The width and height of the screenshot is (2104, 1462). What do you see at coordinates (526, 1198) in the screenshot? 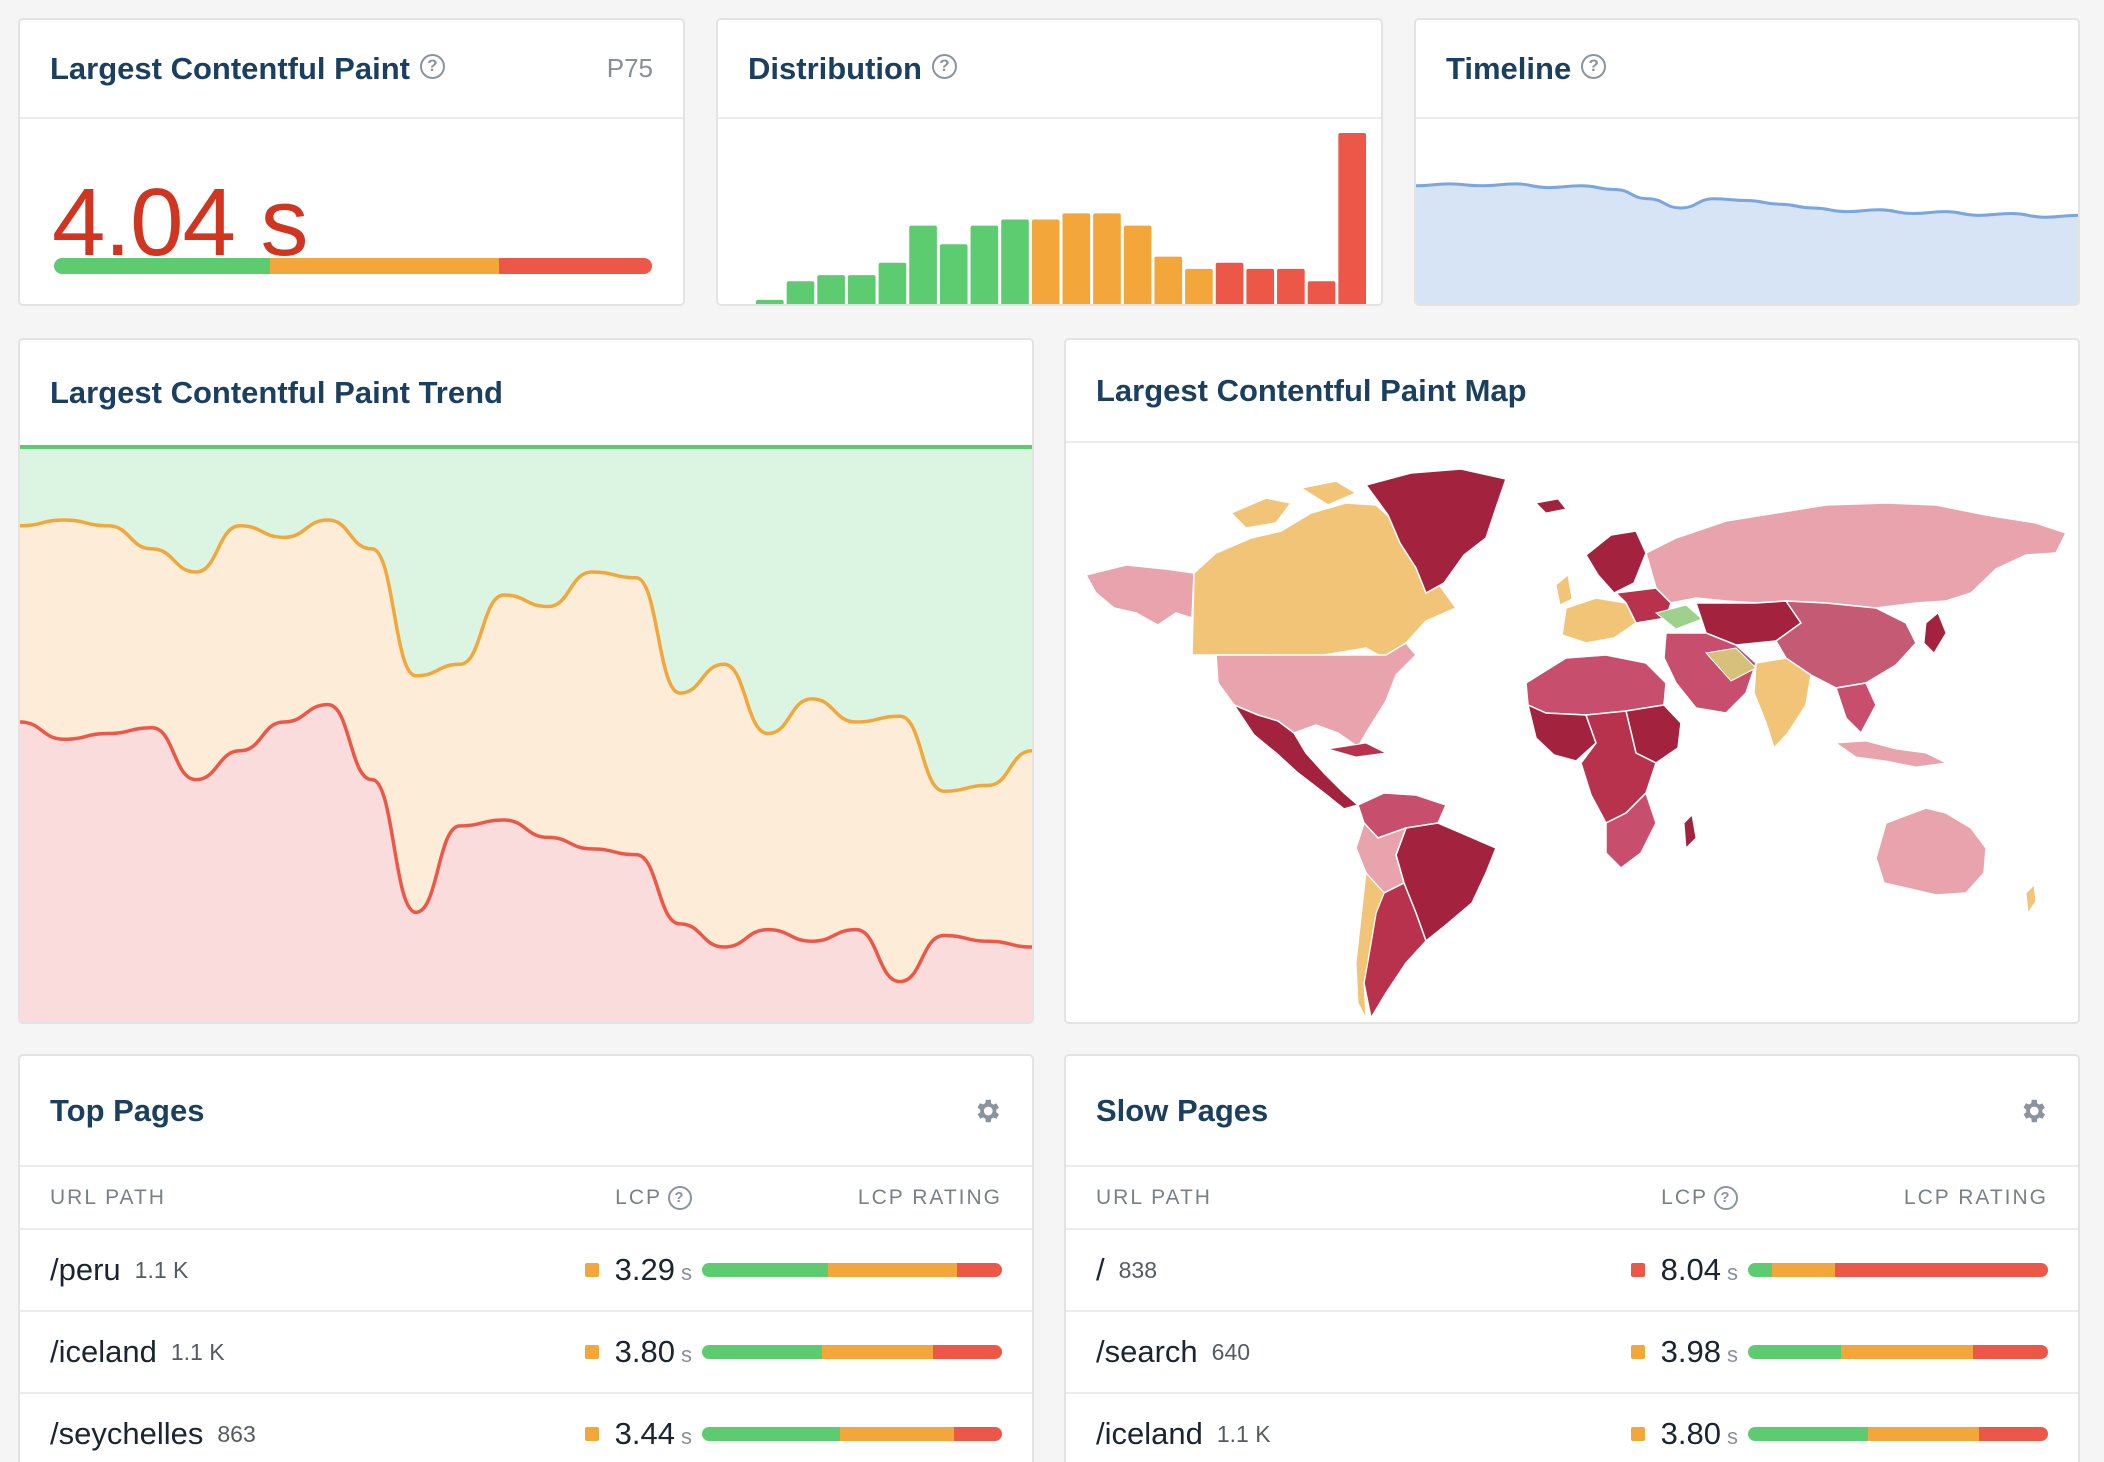
I see `top-pages-table-header: URL PATH LCP? LCP RATING` at bounding box center [526, 1198].